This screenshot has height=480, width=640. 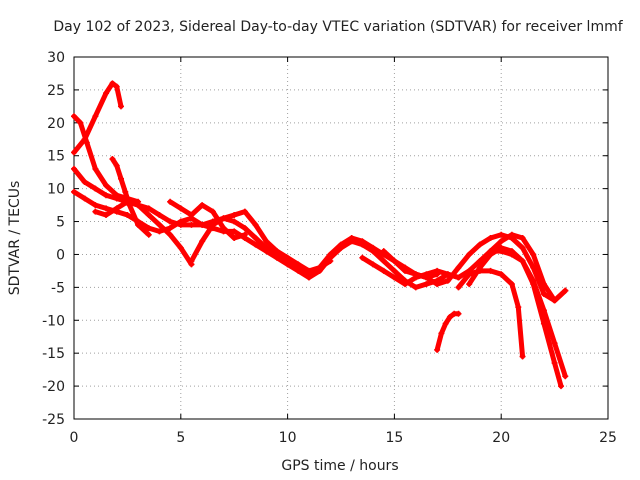 What do you see at coordinates (339, 466) in the screenshot?
I see `x-axis-label: GPS time / hours` at bounding box center [339, 466].